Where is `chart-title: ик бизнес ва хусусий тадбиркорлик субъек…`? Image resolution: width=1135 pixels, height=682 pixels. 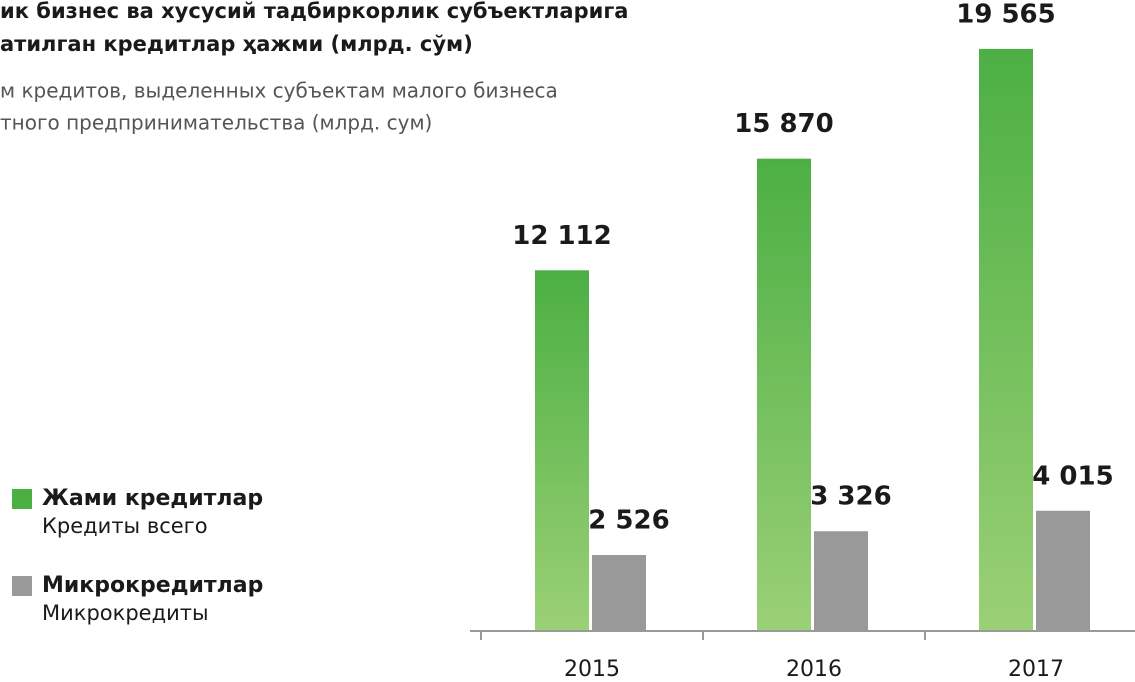 chart-title: ик бизнес ва хусусий тадбиркорлик субъек… is located at coordinates (314, 11).